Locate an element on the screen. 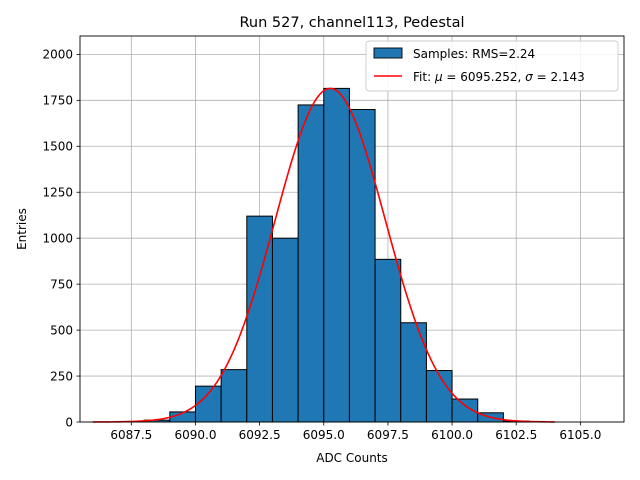  y-tick-label: 2000 is located at coordinates (57, 55).